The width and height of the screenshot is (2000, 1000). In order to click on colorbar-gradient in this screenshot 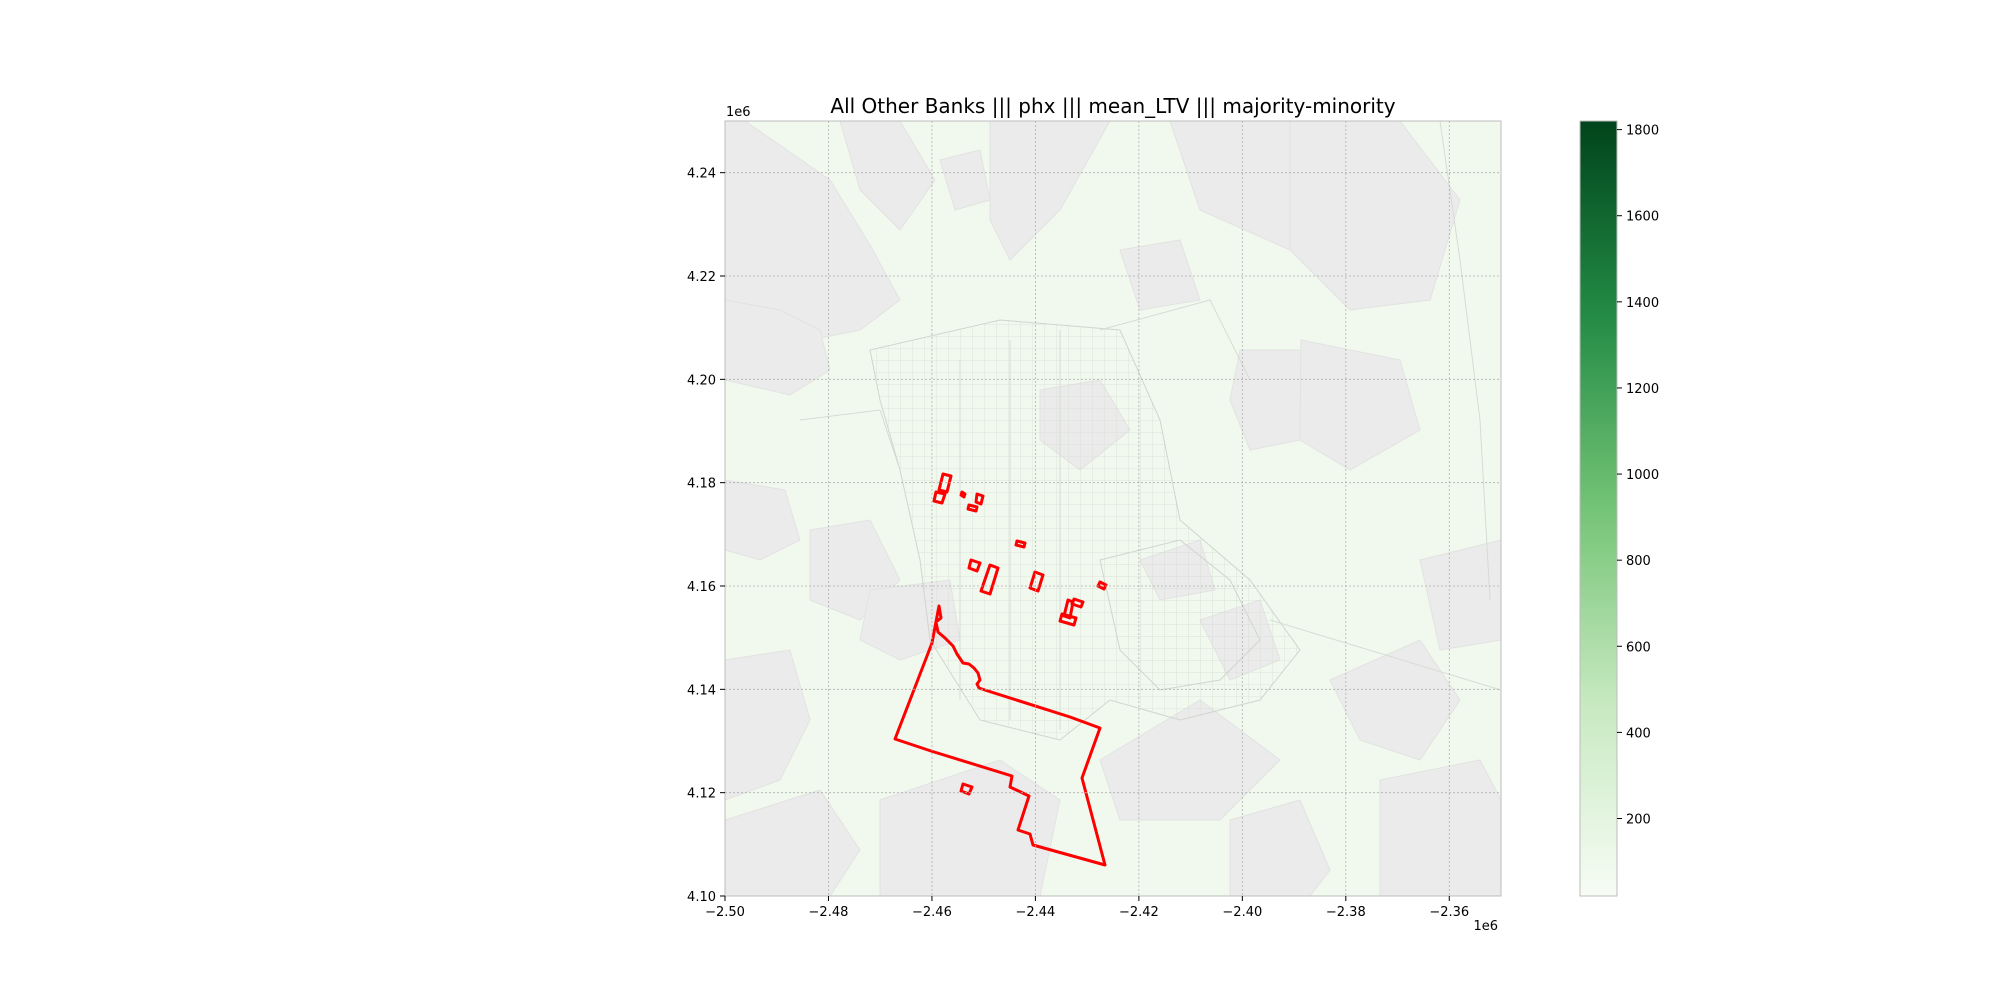, I will do `click(1598, 508)`.